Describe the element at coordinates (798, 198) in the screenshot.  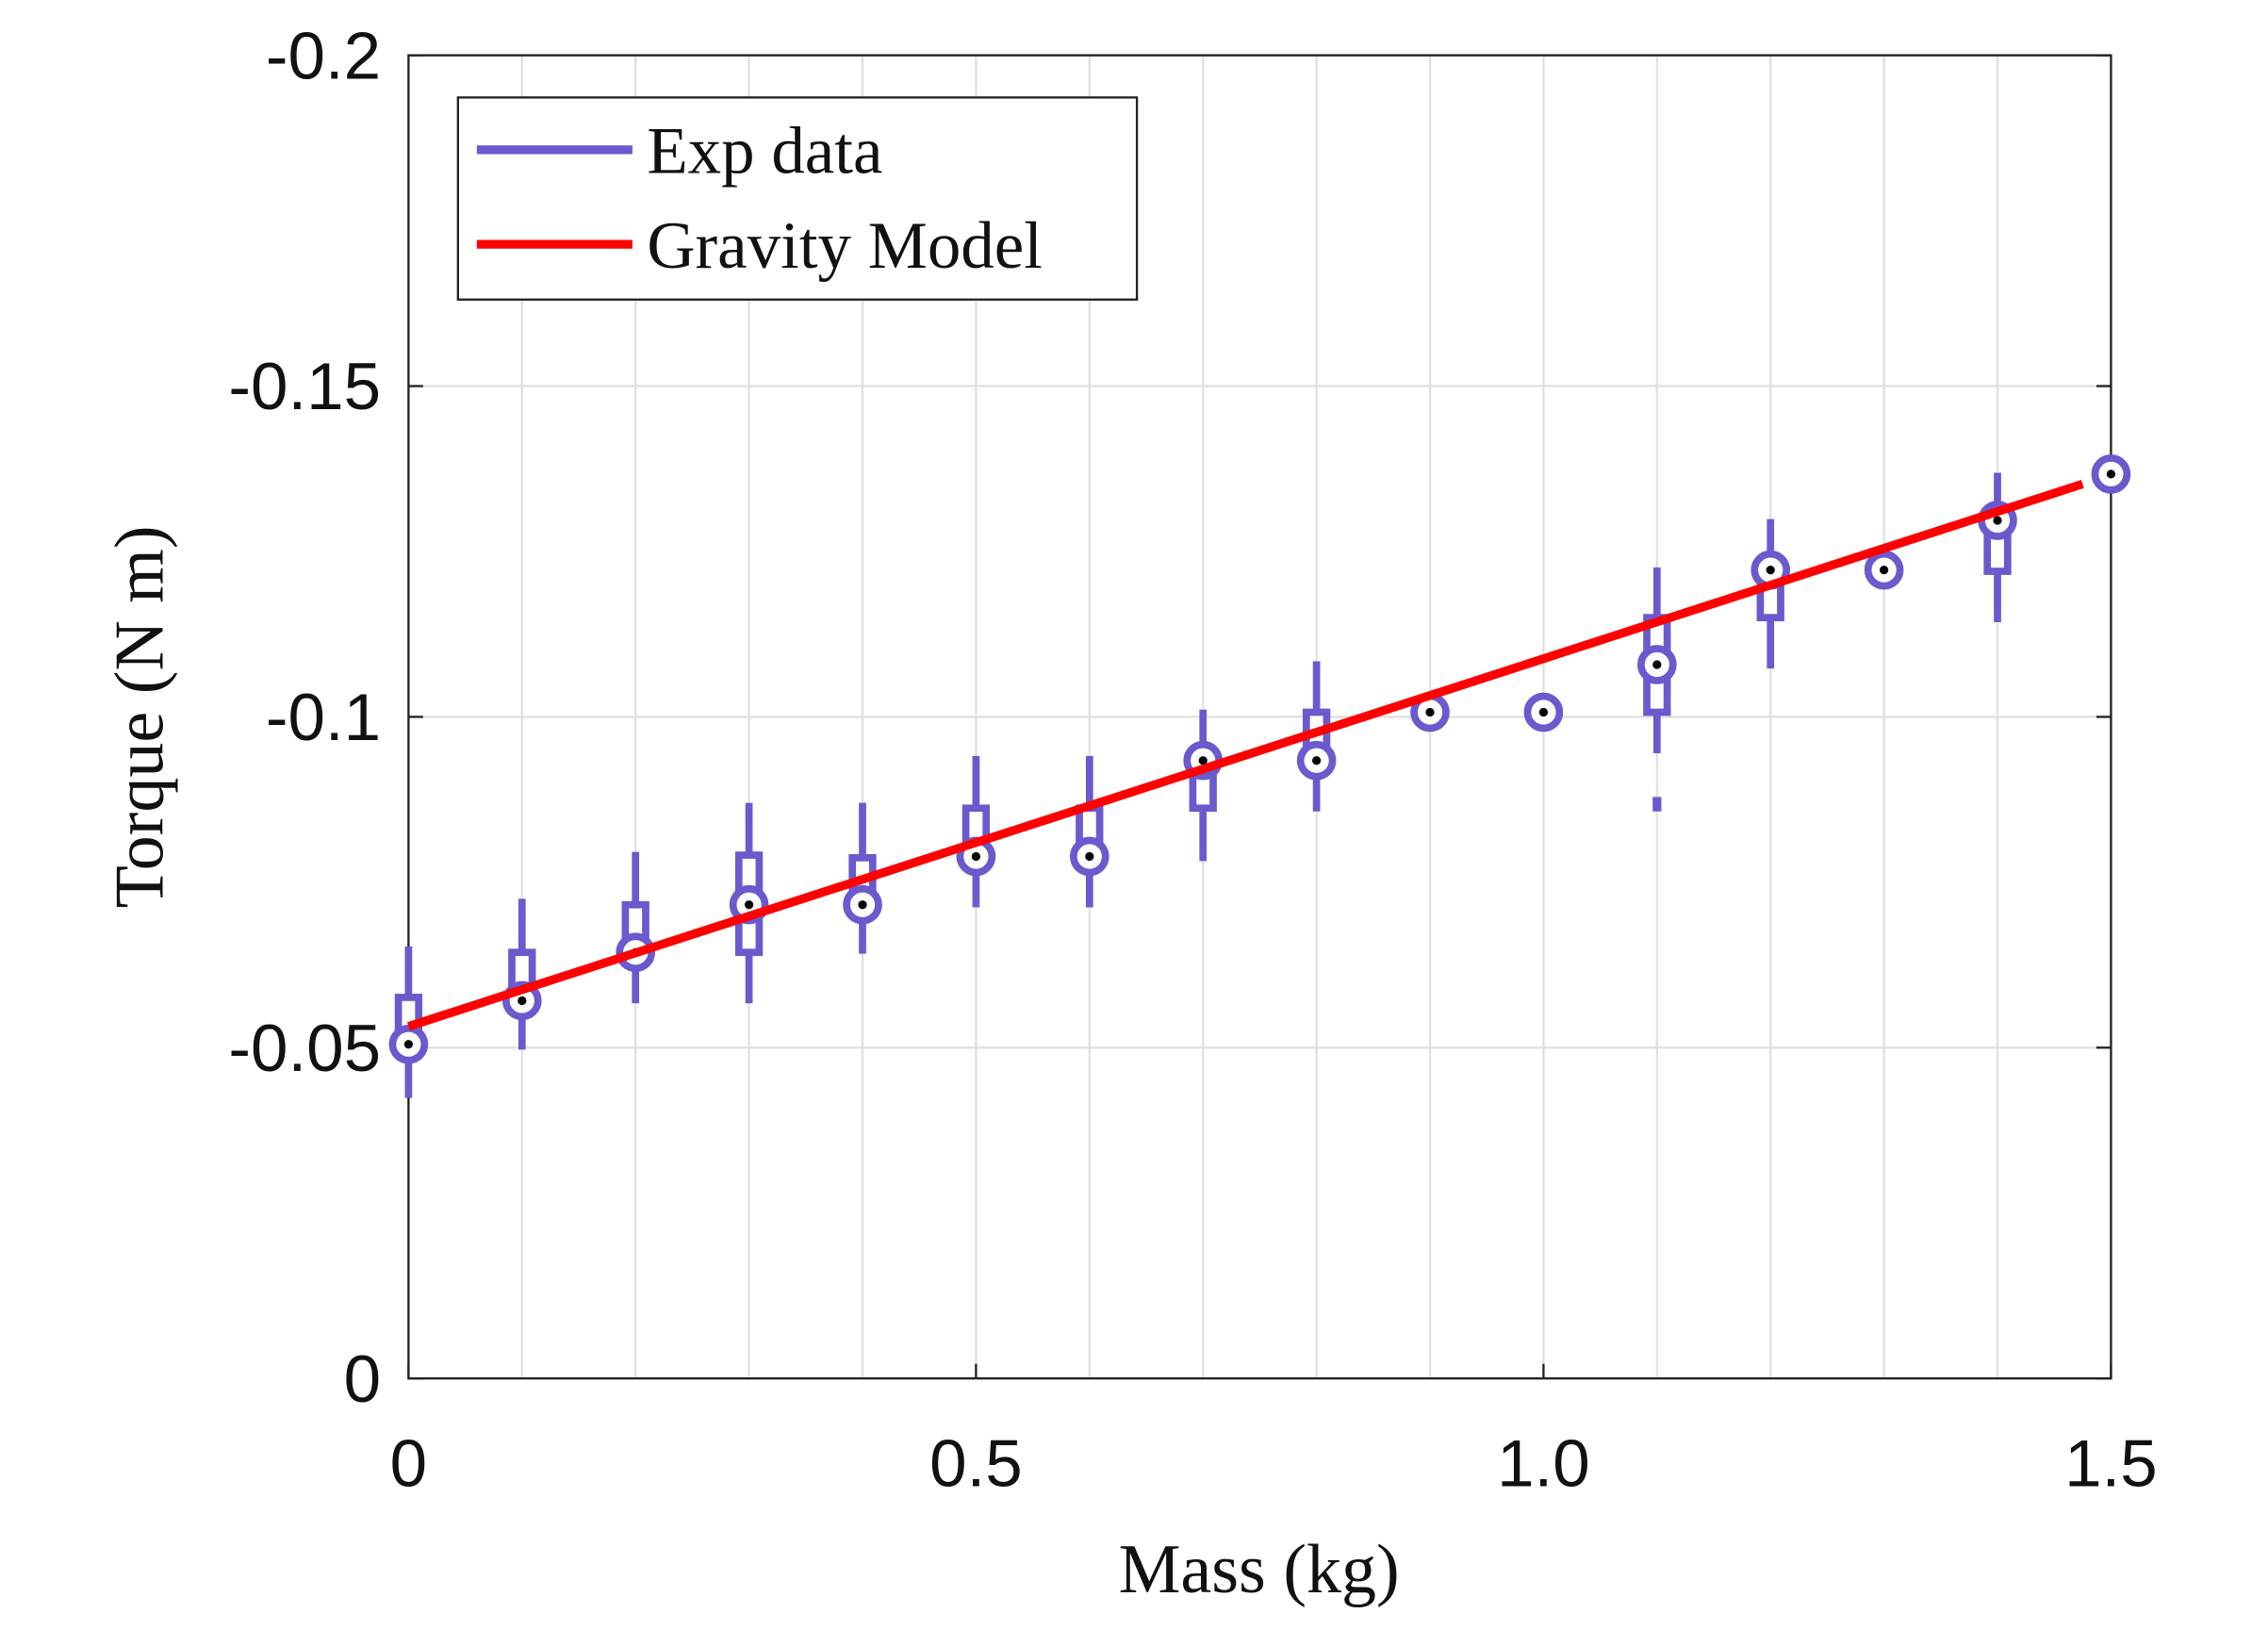
I see `legend-box` at that location.